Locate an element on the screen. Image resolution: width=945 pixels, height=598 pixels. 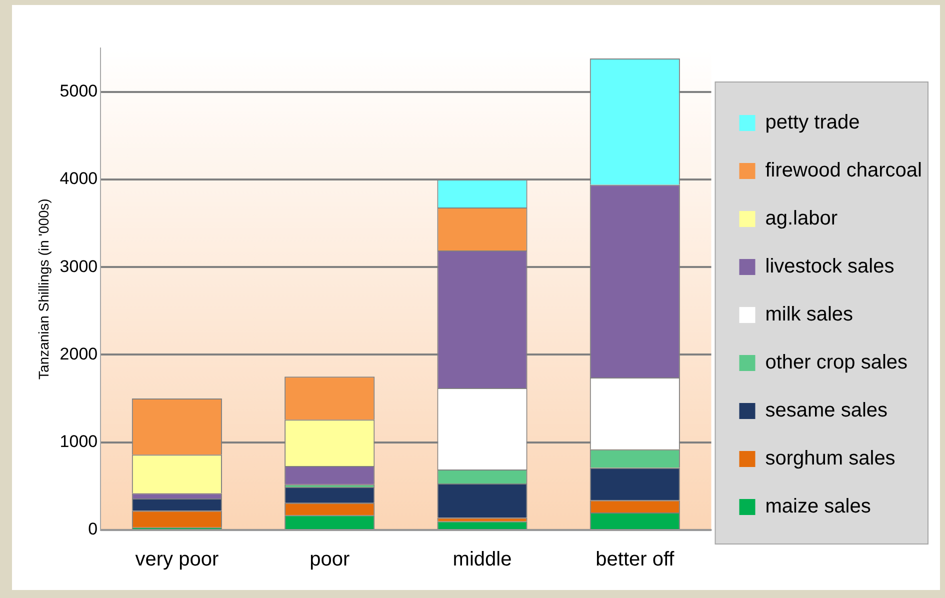
y-tick-label: 4000 is located at coordinates (79, 178).